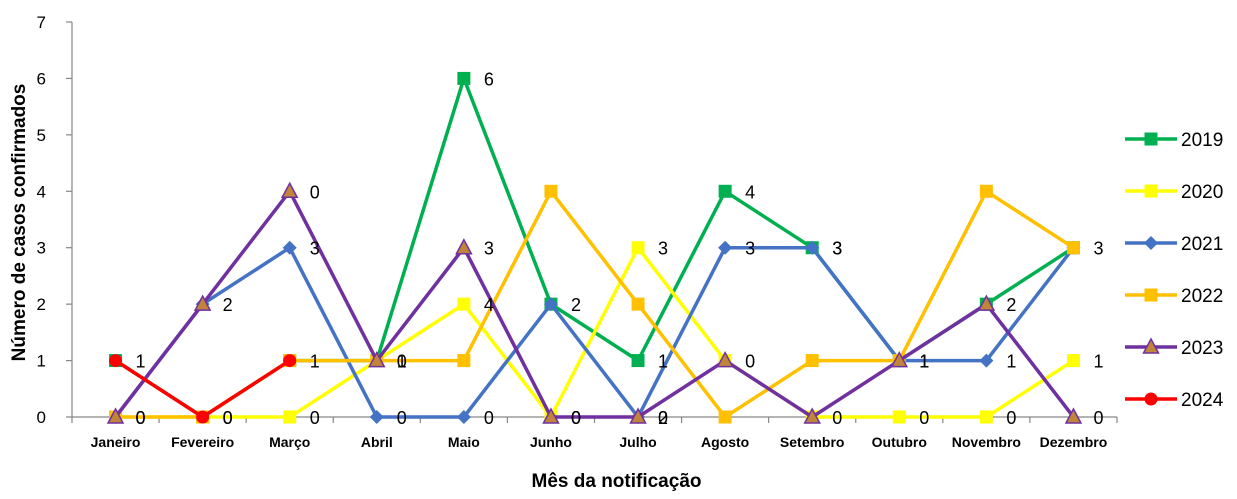 The width and height of the screenshot is (1237, 499). What do you see at coordinates (377, 442) in the screenshot?
I see `x-tick-label: Abril` at bounding box center [377, 442].